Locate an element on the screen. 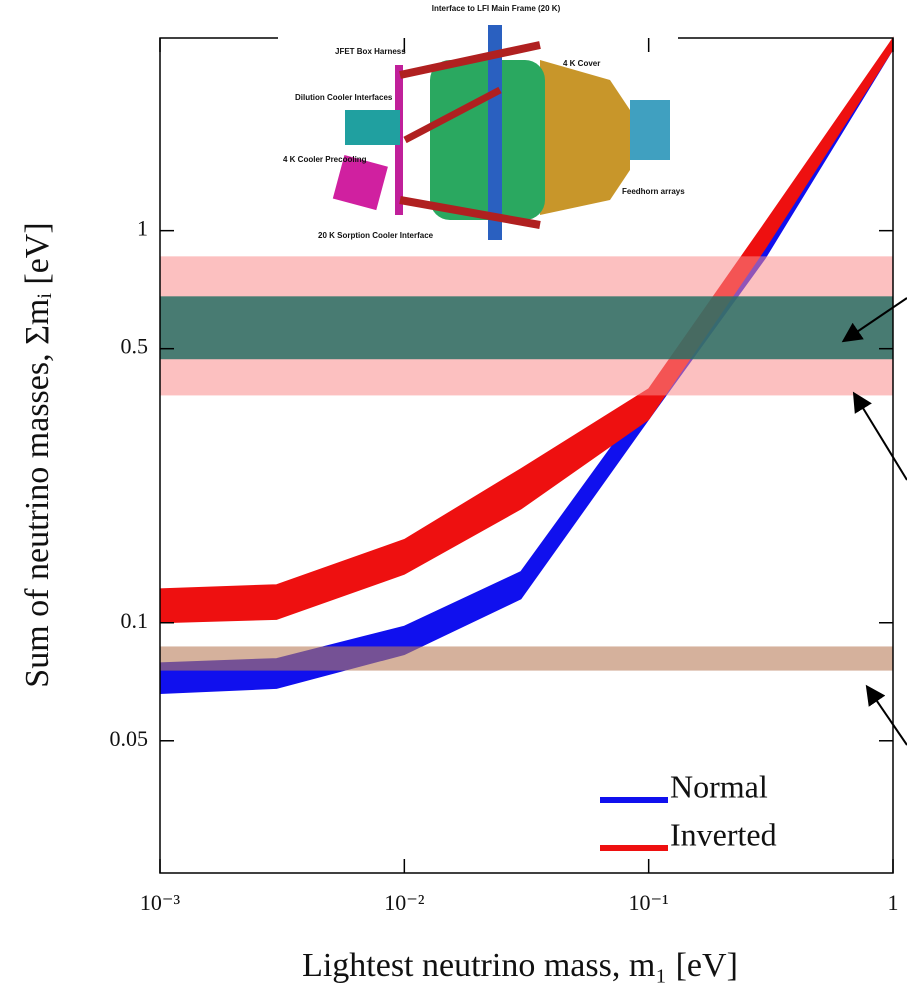  annotation: 20 K Sorption Cooler Interface is located at coordinates (376, 235).